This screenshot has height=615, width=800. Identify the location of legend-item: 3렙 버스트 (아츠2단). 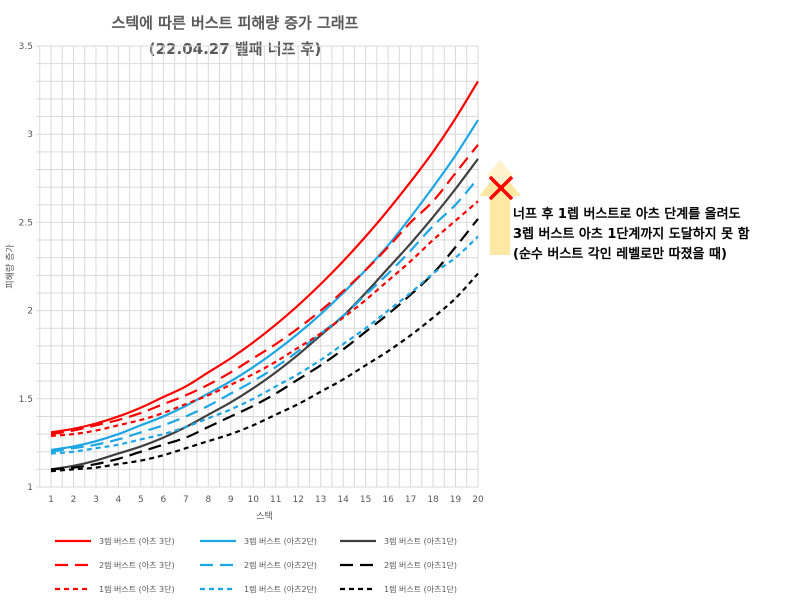
(258, 541).